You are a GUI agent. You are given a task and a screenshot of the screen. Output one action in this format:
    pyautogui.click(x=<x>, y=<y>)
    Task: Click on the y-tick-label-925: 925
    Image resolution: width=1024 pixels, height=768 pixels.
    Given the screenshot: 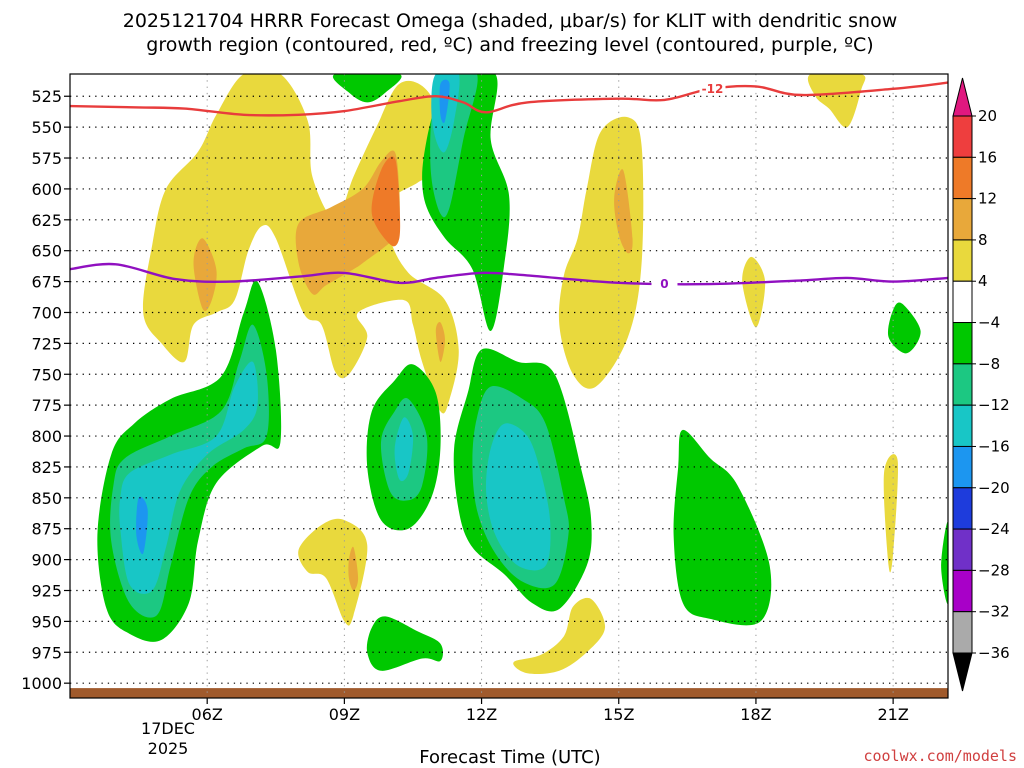 What is the action you would take?
    pyautogui.click(x=46, y=590)
    